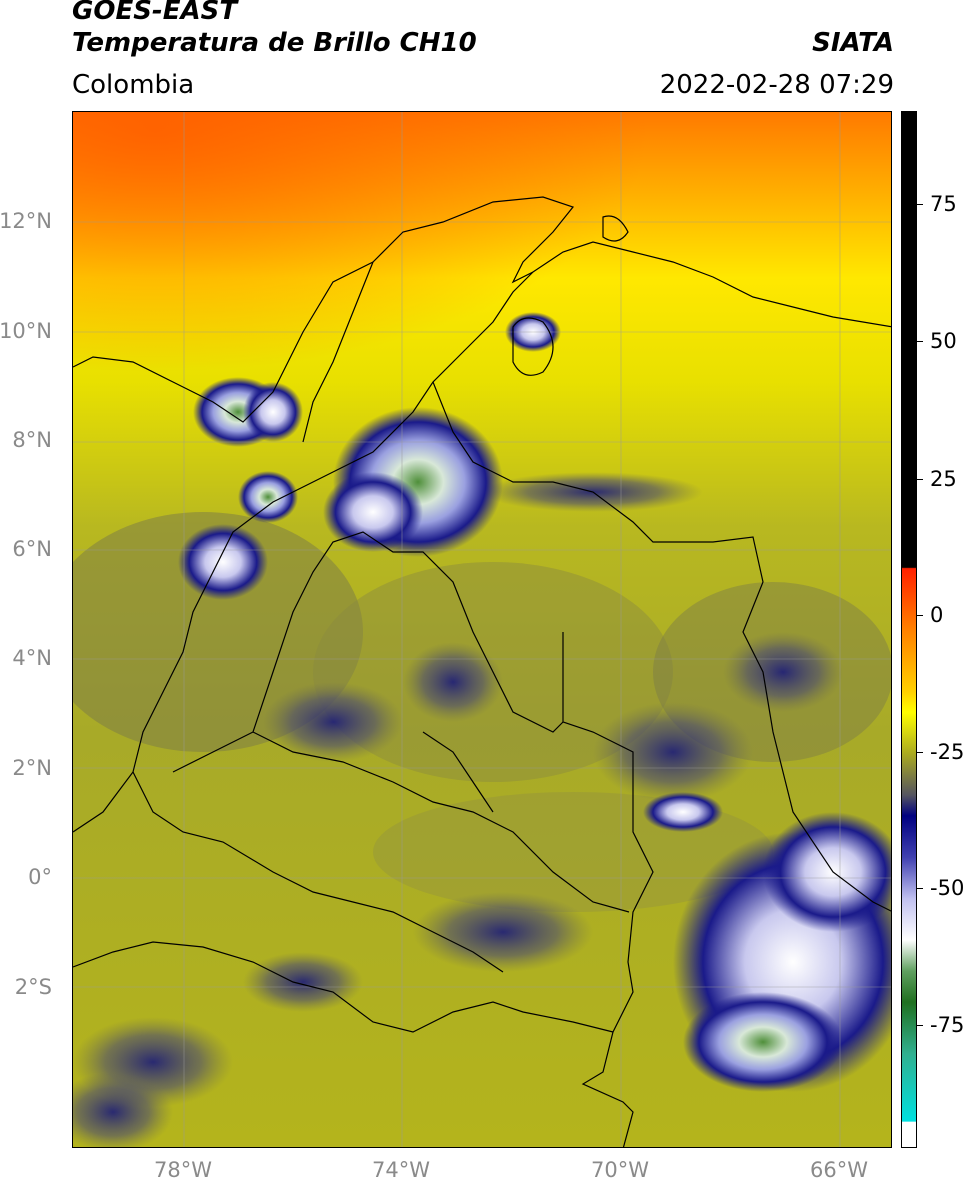  I want to click on colorbar-tick-neg25, so click(920, 752).